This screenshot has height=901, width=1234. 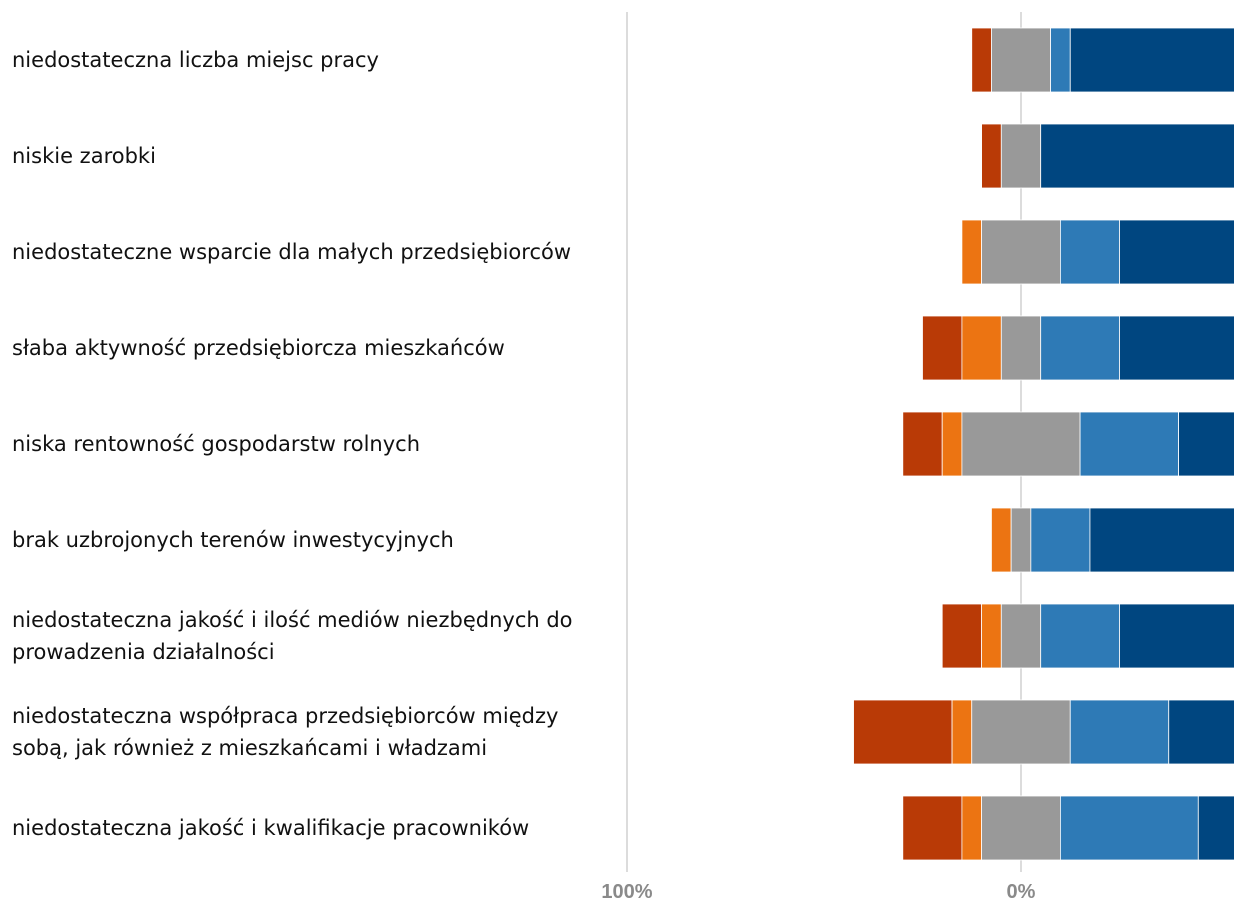 I want to click on x-tick-label: 100%, so click(x=626, y=891).